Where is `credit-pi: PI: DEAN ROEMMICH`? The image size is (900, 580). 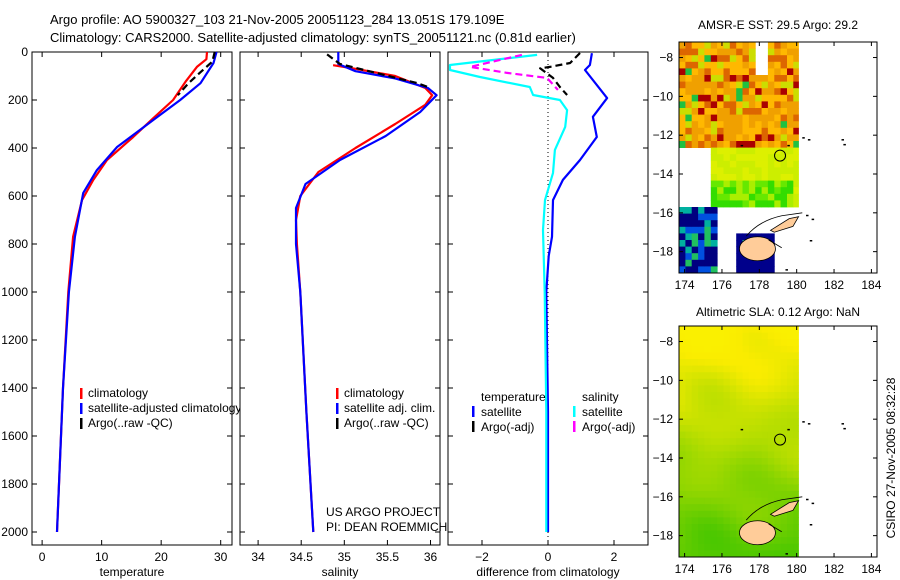 credit-pi: PI: DEAN ROEMMICH is located at coordinates (386, 527).